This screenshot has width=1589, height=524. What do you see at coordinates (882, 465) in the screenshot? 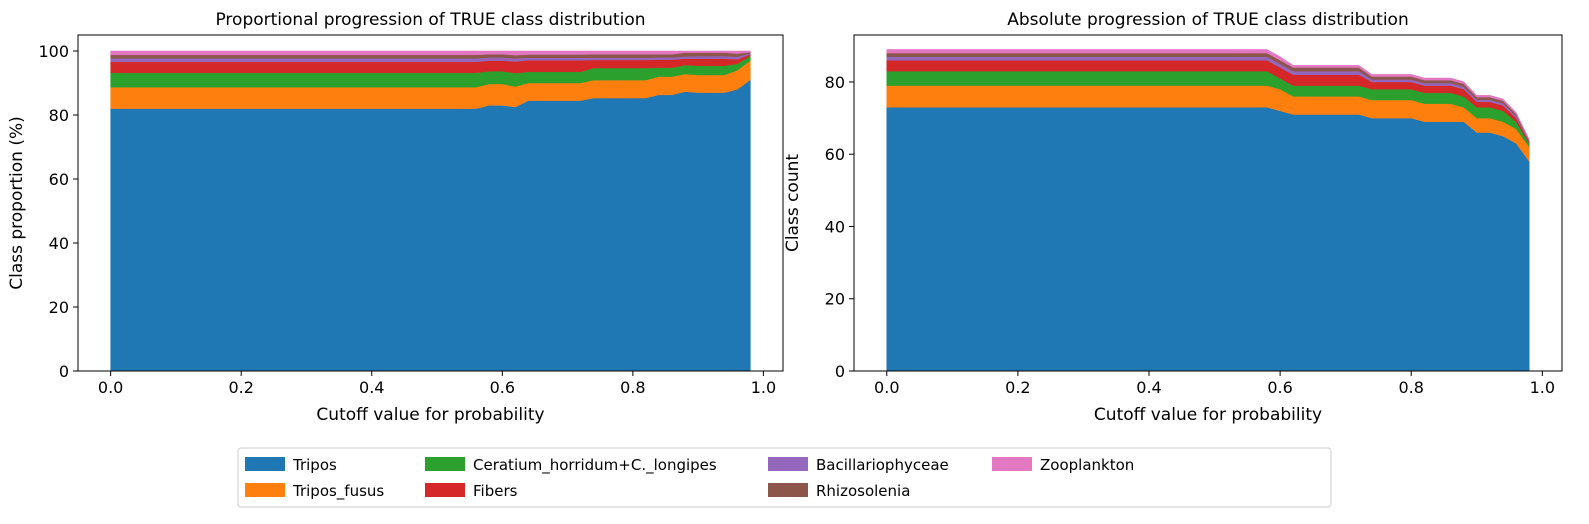
I see `legend-label-bacillariophyceae: Bacillariophyceae` at bounding box center [882, 465].